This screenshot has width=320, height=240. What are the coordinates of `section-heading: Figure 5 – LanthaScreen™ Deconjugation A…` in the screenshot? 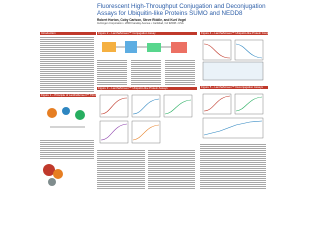 It's located at (234, 88).